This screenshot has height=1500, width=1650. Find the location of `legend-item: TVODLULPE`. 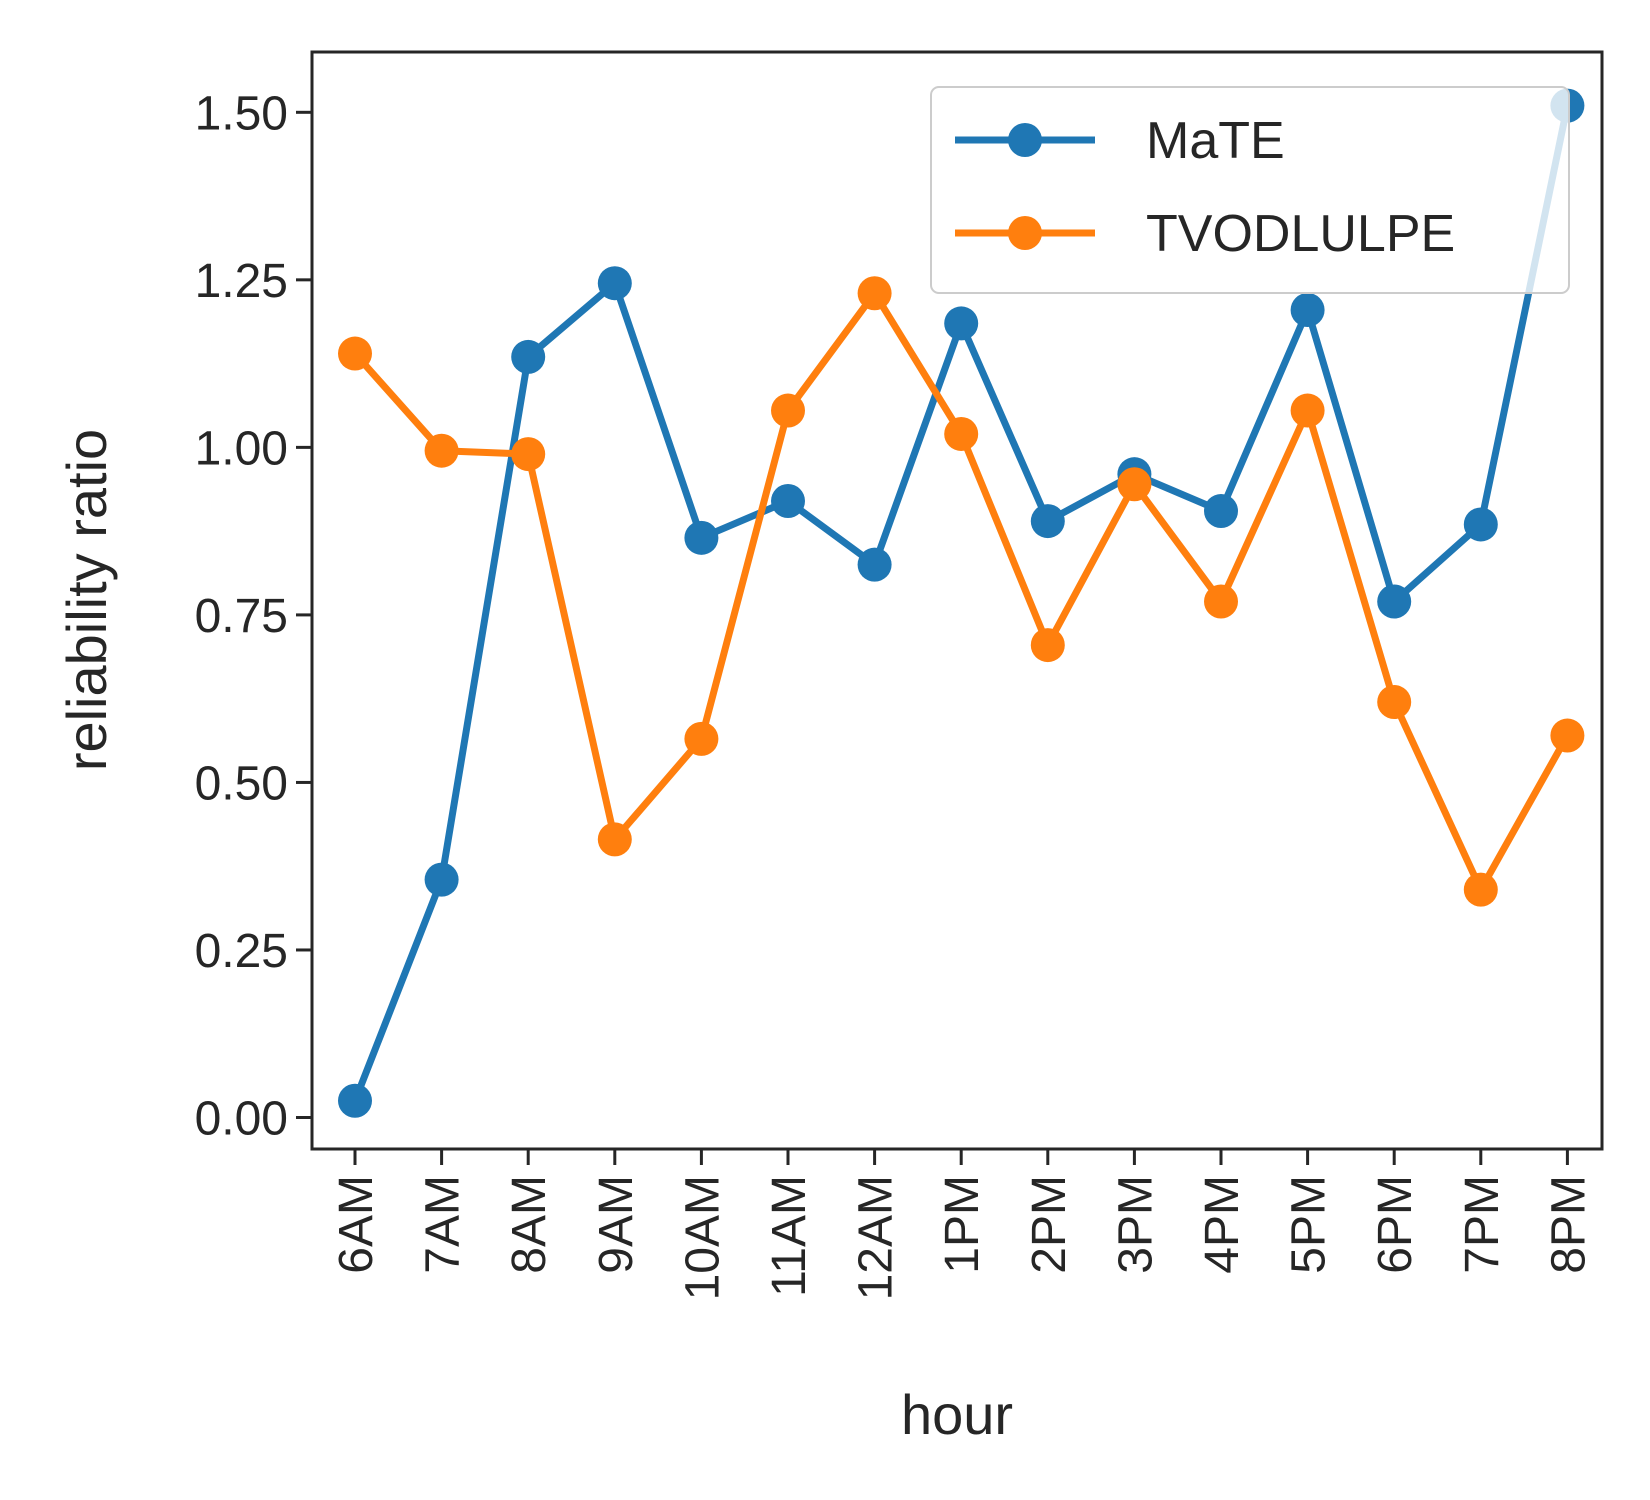

legend-item: TVODLULPE is located at coordinates (1205, 234).